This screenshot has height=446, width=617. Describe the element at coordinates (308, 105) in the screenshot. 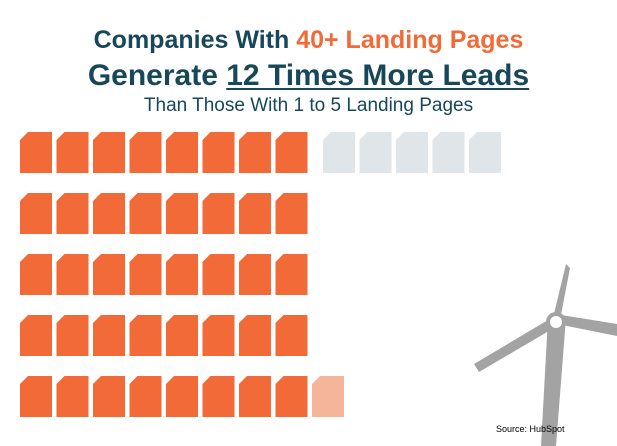

I see `headline-line-3: Than Those With 1 to 5 Landing Pages` at that location.